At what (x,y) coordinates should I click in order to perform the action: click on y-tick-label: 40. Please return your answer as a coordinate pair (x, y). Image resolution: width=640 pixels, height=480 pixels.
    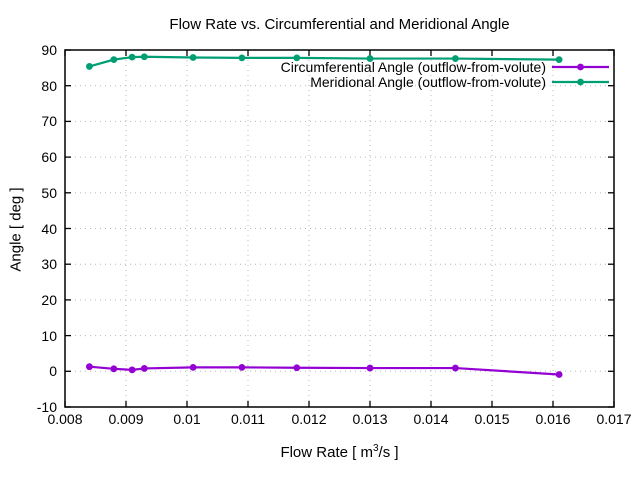
    Looking at the image, I should click on (49, 228).